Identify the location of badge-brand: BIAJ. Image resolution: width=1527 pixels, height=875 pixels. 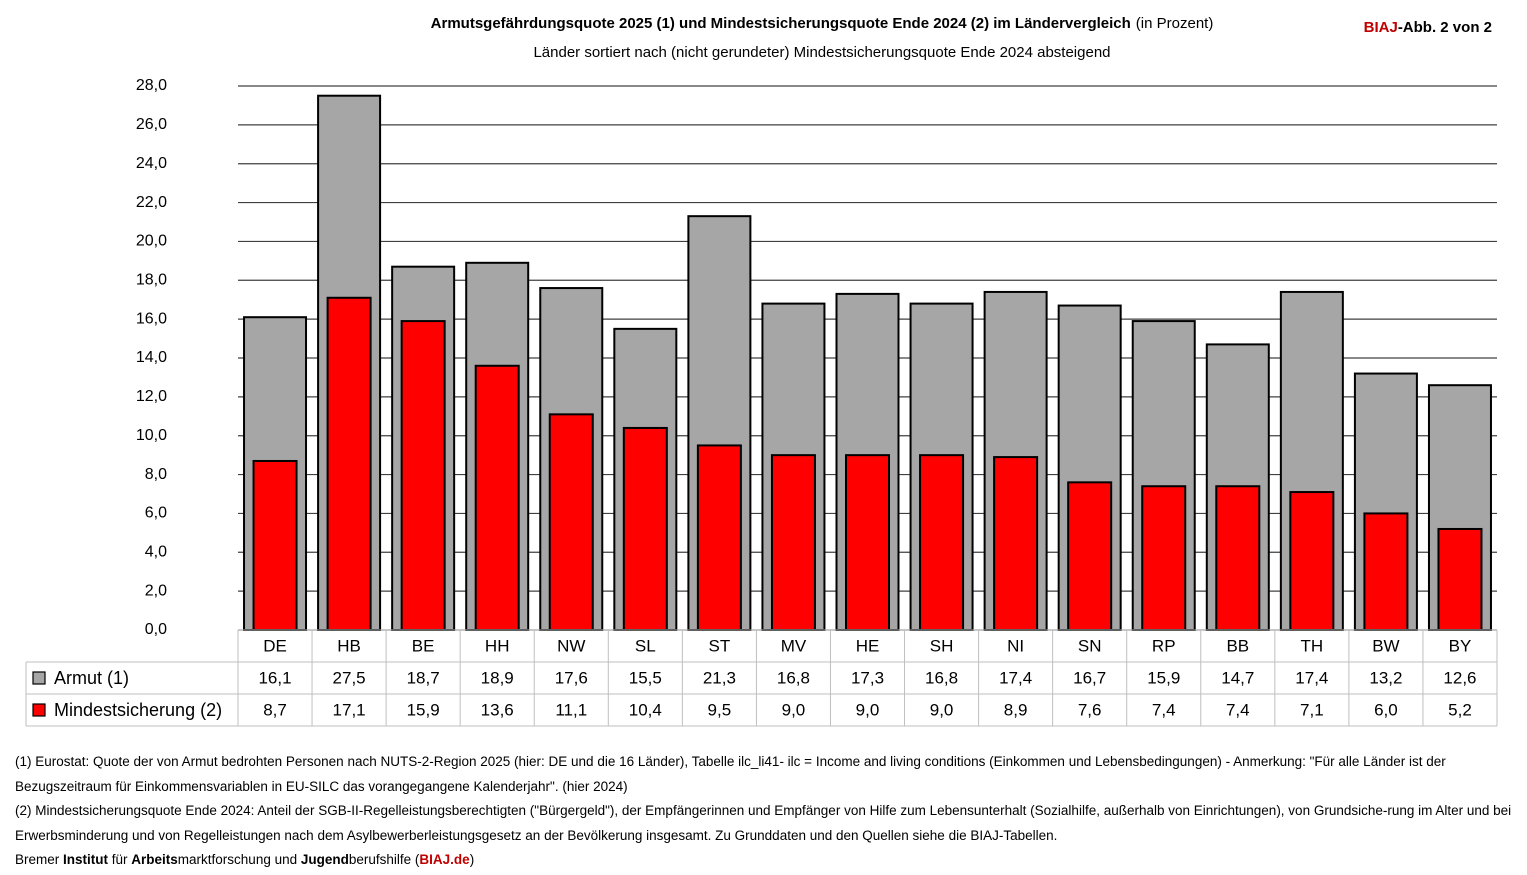
(1381, 27).